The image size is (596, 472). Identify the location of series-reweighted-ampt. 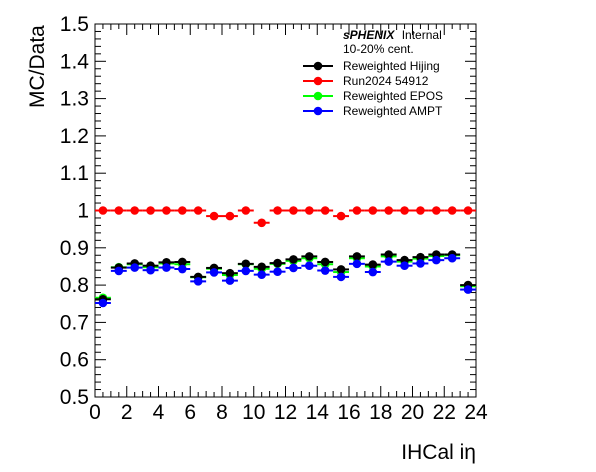
(285, 280).